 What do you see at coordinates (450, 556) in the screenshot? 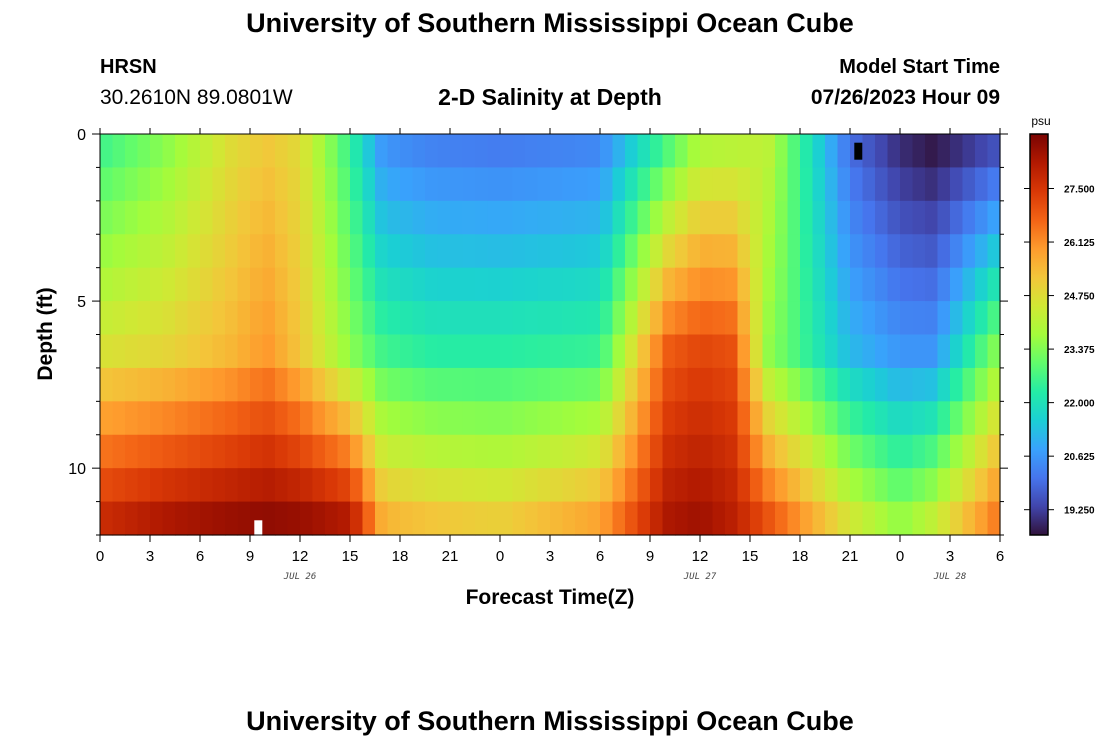
I see `x-tick-label: 21` at bounding box center [450, 556].